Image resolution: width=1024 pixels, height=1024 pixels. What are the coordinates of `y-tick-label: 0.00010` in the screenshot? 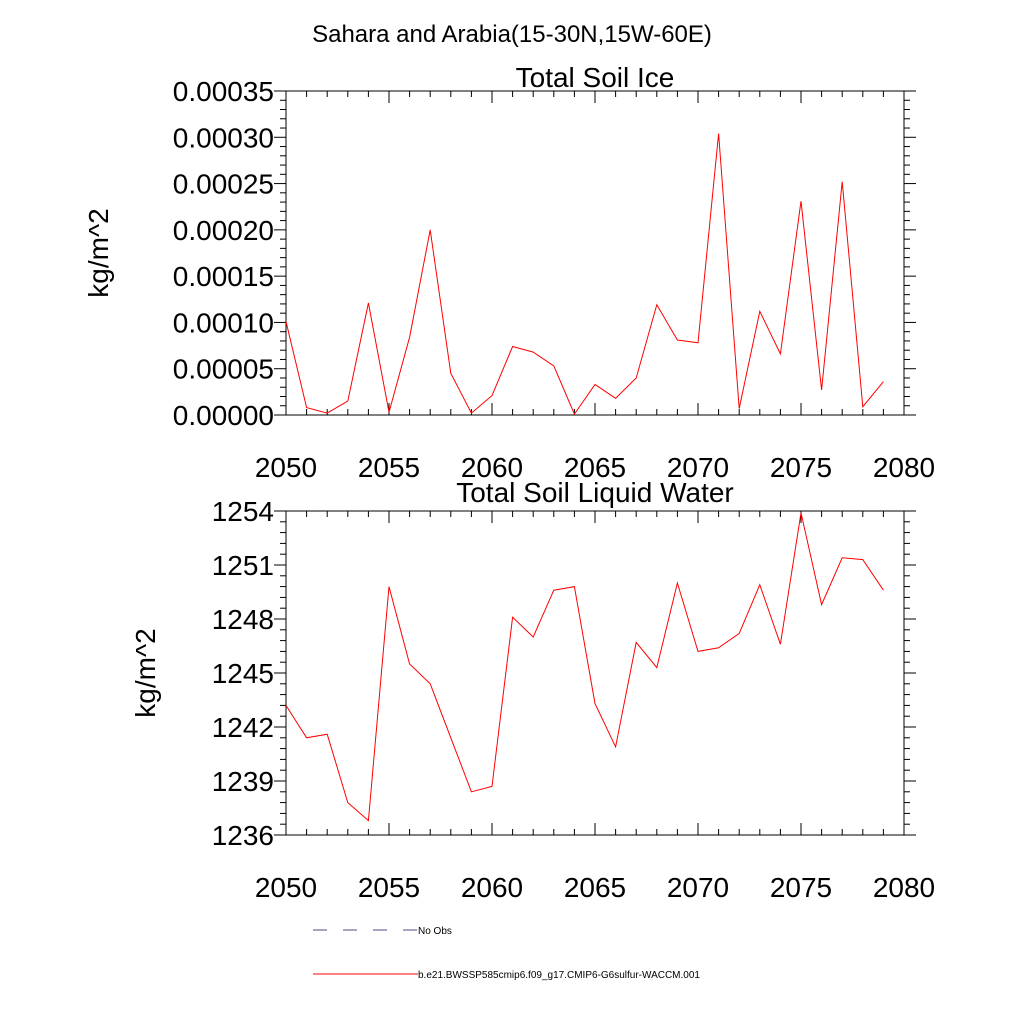 It's located at (223, 322).